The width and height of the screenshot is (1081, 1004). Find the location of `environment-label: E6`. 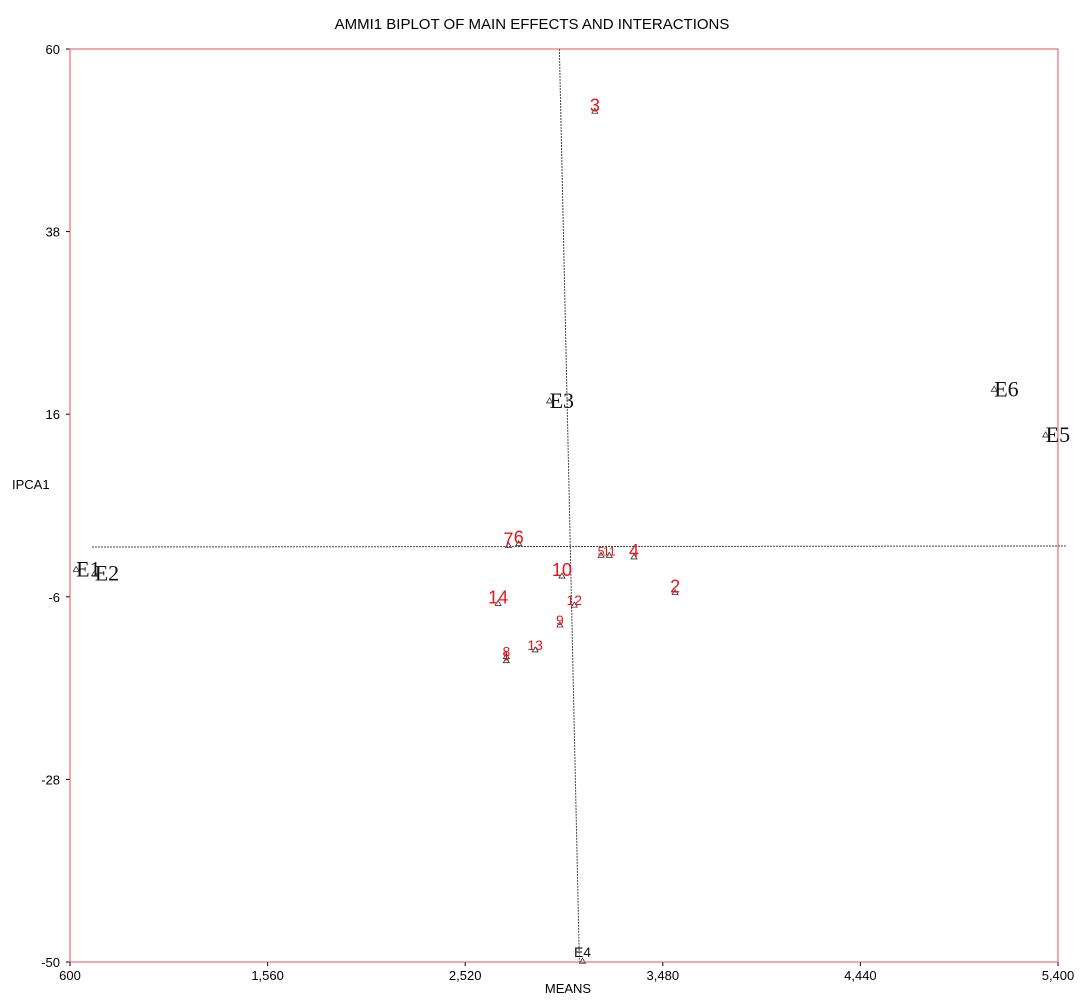

environment-label: E6 is located at coordinates (1006, 388).